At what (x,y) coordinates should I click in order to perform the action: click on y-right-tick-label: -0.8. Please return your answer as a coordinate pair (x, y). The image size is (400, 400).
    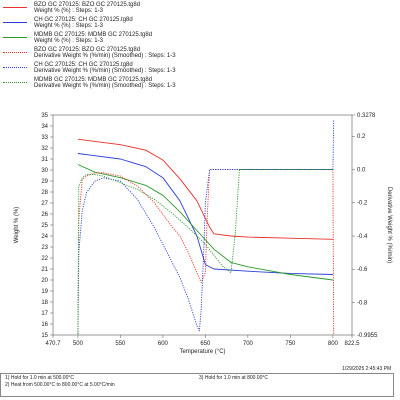
    Looking at the image, I should click on (362, 303).